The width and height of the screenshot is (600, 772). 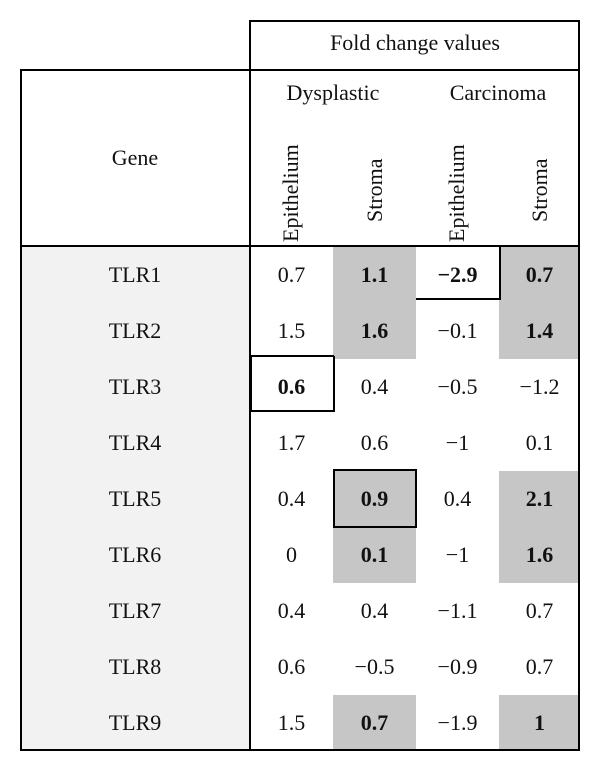 What do you see at coordinates (135, 330) in the screenshot?
I see `gene-cell: TLR2` at bounding box center [135, 330].